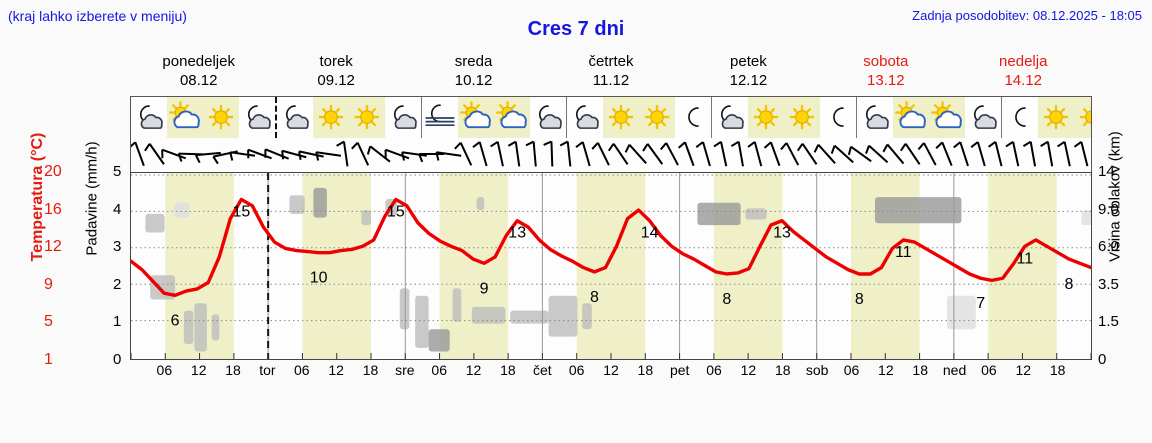 This screenshot has width=1152, height=443. I want to click on x-label-19: sob, so click(817, 370).